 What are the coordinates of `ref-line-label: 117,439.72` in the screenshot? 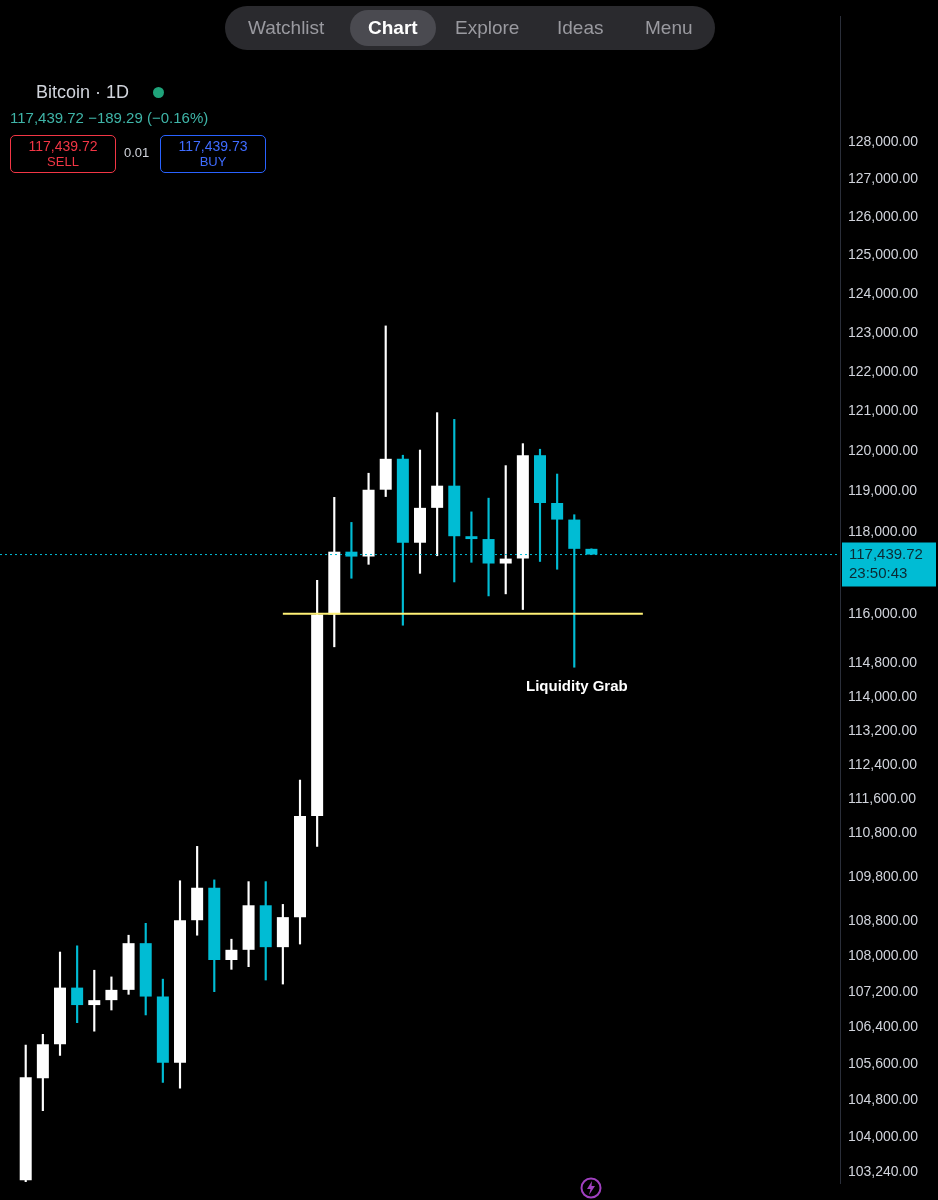 It's located at (886, 553).